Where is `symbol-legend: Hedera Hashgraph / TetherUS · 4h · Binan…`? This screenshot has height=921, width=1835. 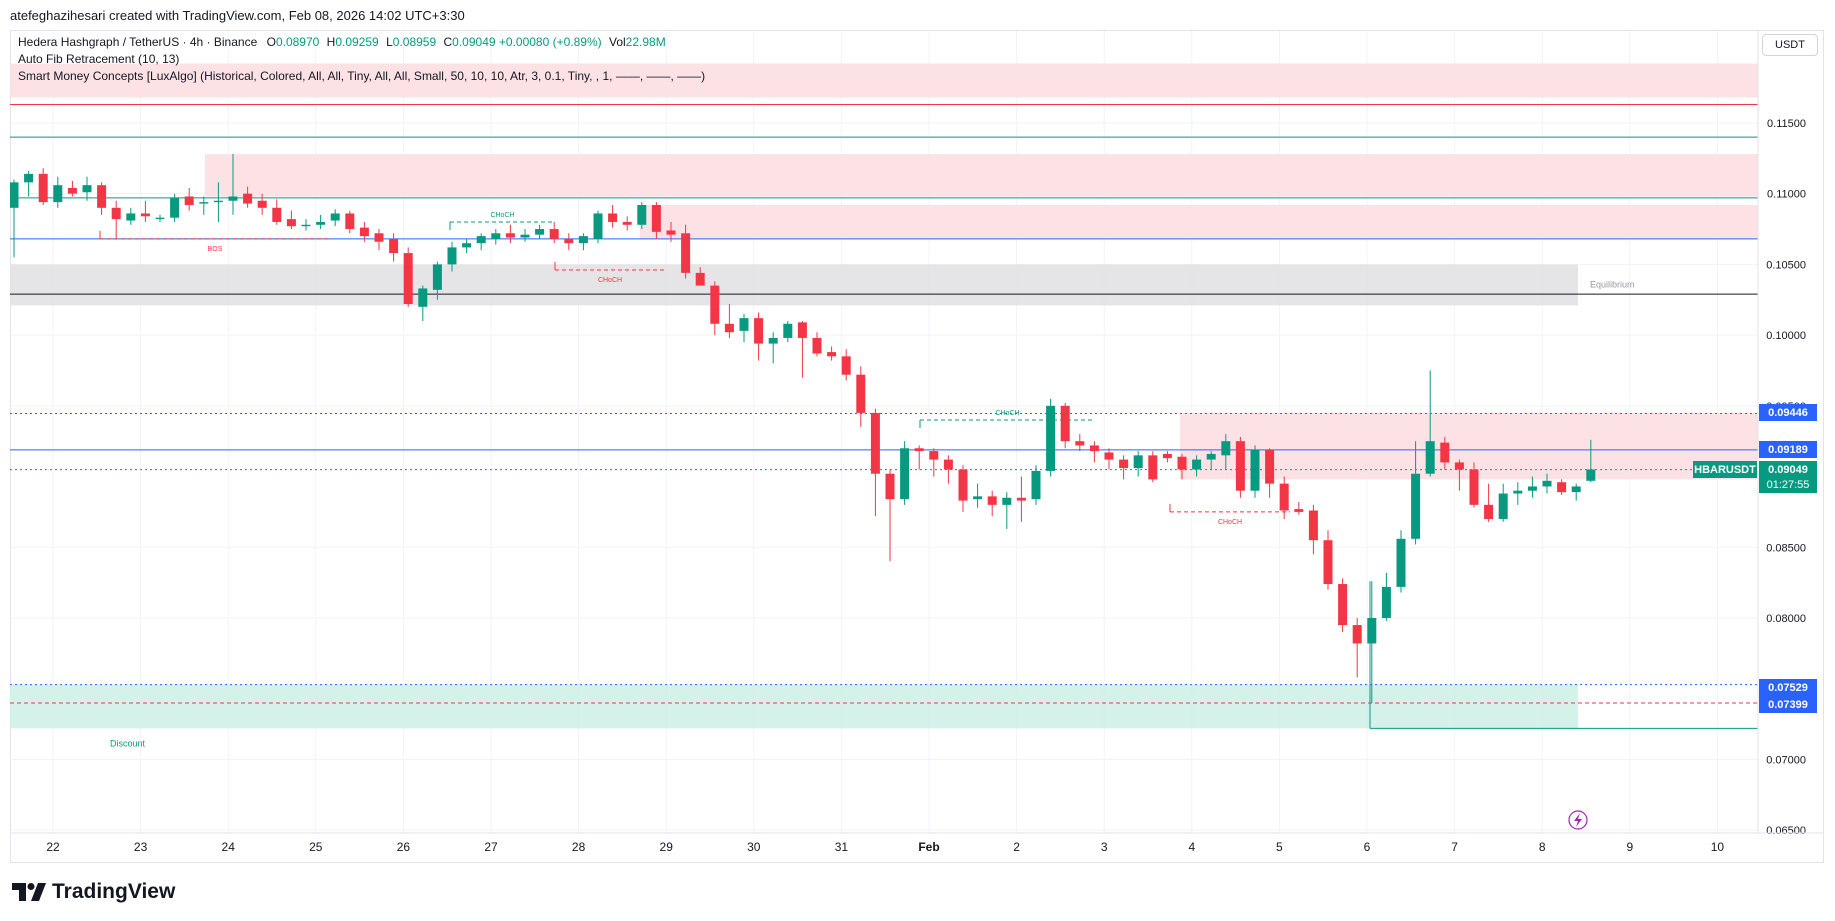 symbol-legend: Hedera Hashgraph / TetherUS · 4h · Binan… is located at coordinates (342, 42).